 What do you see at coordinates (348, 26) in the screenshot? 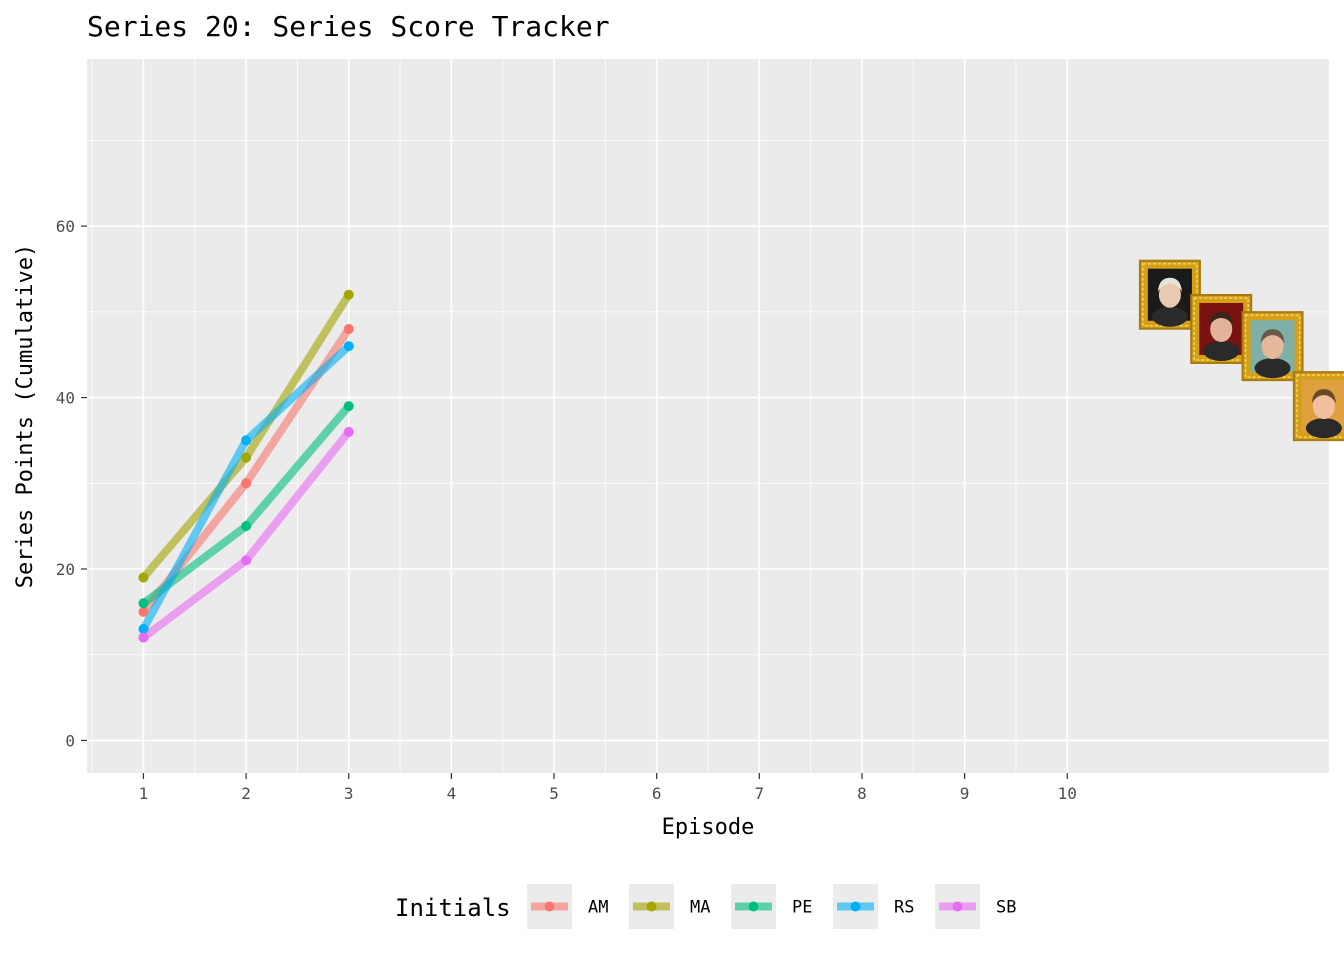
I see `chart-title: Series 20: Series Score Tracker` at bounding box center [348, 26].